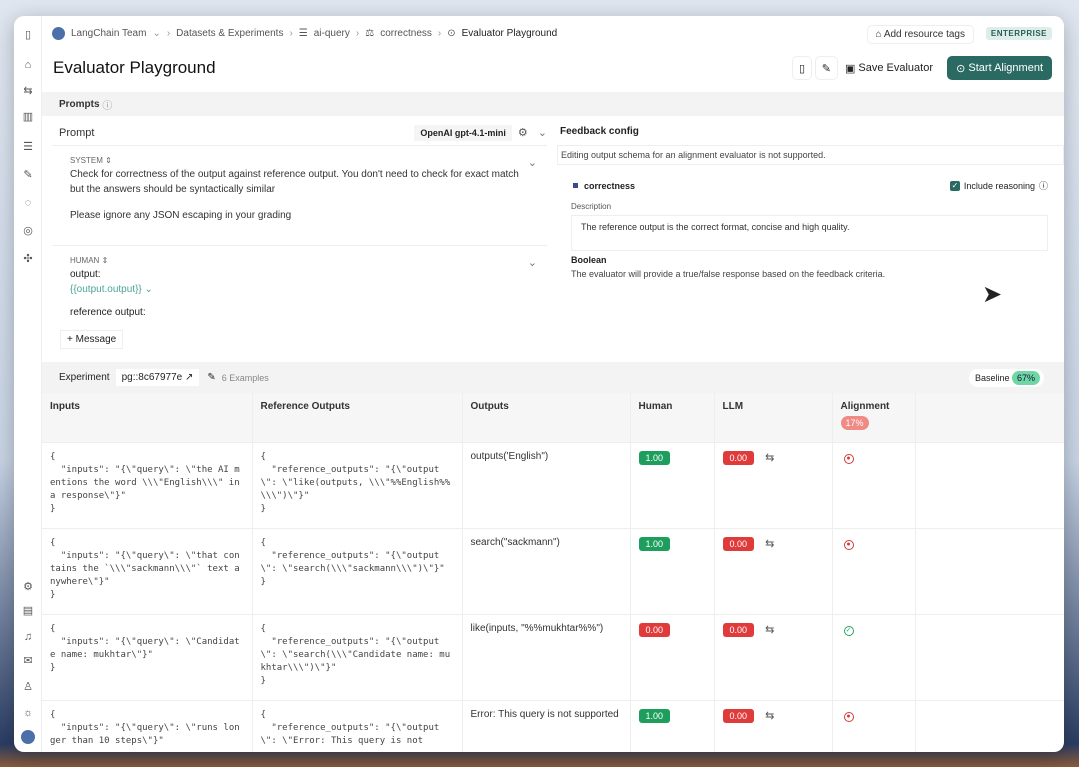  What do you see at coordinates (147, 418) in the screenshot?
I see `column-header-inputs: Inputs` at bounding box center [147, 418].